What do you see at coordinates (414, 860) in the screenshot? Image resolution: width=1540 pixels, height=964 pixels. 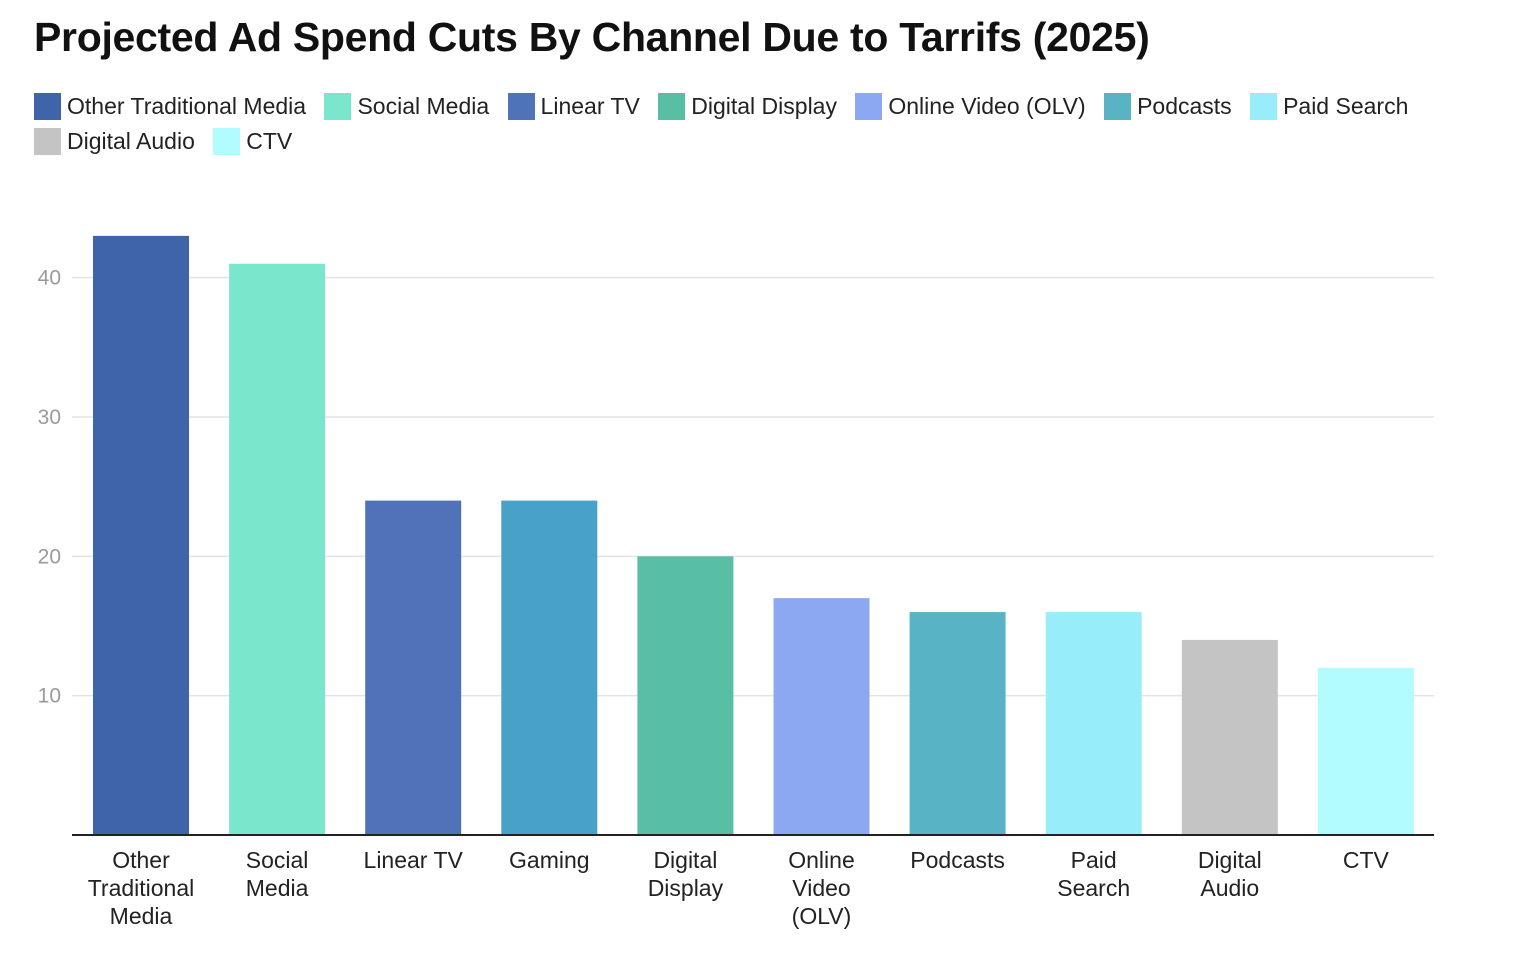 I see `x-tick-label: Linear TV` at bounding box center [414, 860].